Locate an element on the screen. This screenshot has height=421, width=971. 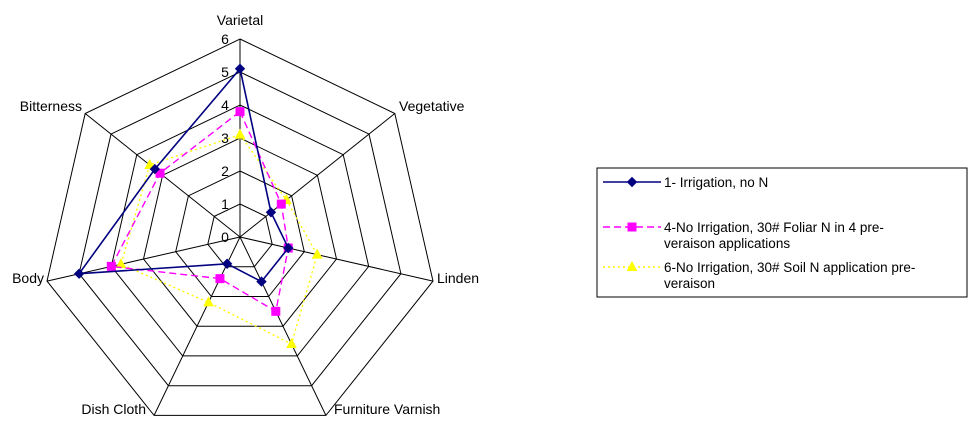
legend-box is located at coordinates (782, 232).